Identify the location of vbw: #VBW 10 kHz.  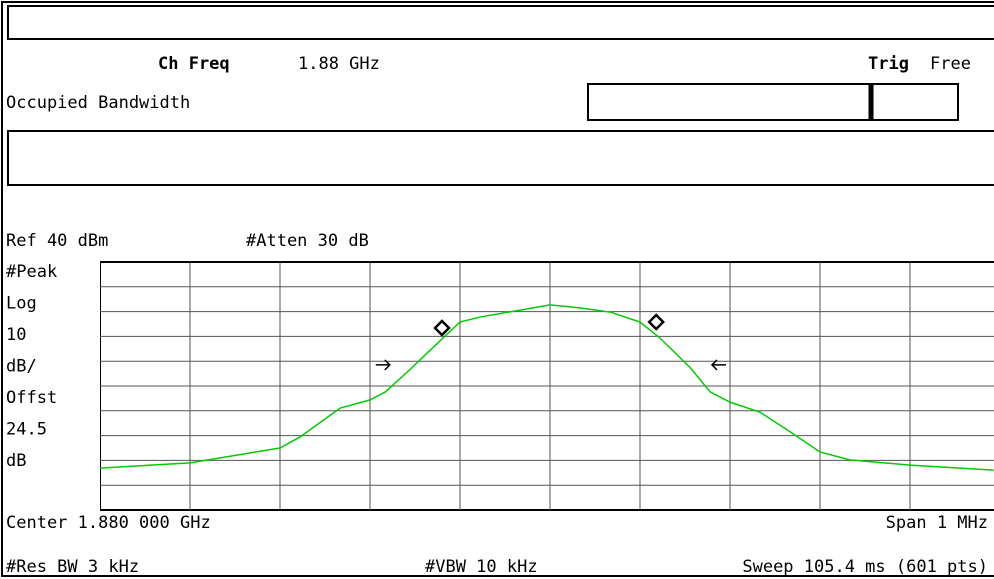
(481, 567).